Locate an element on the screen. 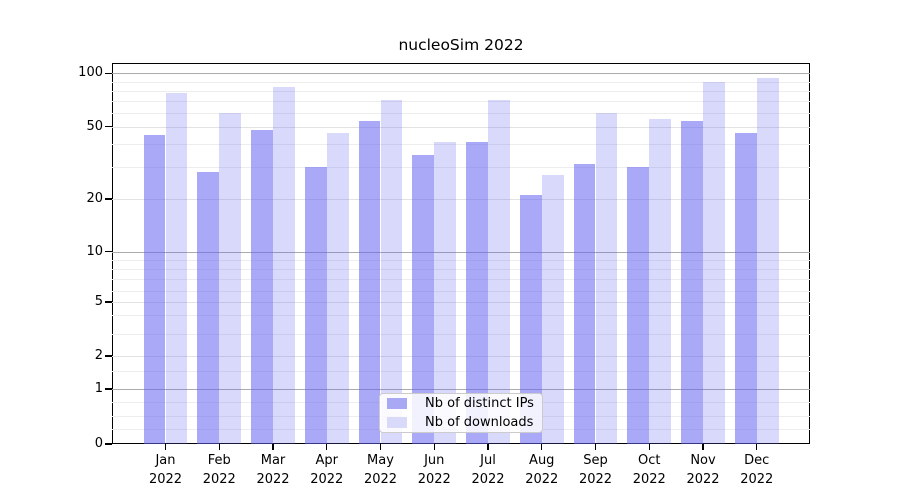 The width and height of the screenshot is (900, 500). legend-swatch-distinct-ips is located at coordinates (397, 403).